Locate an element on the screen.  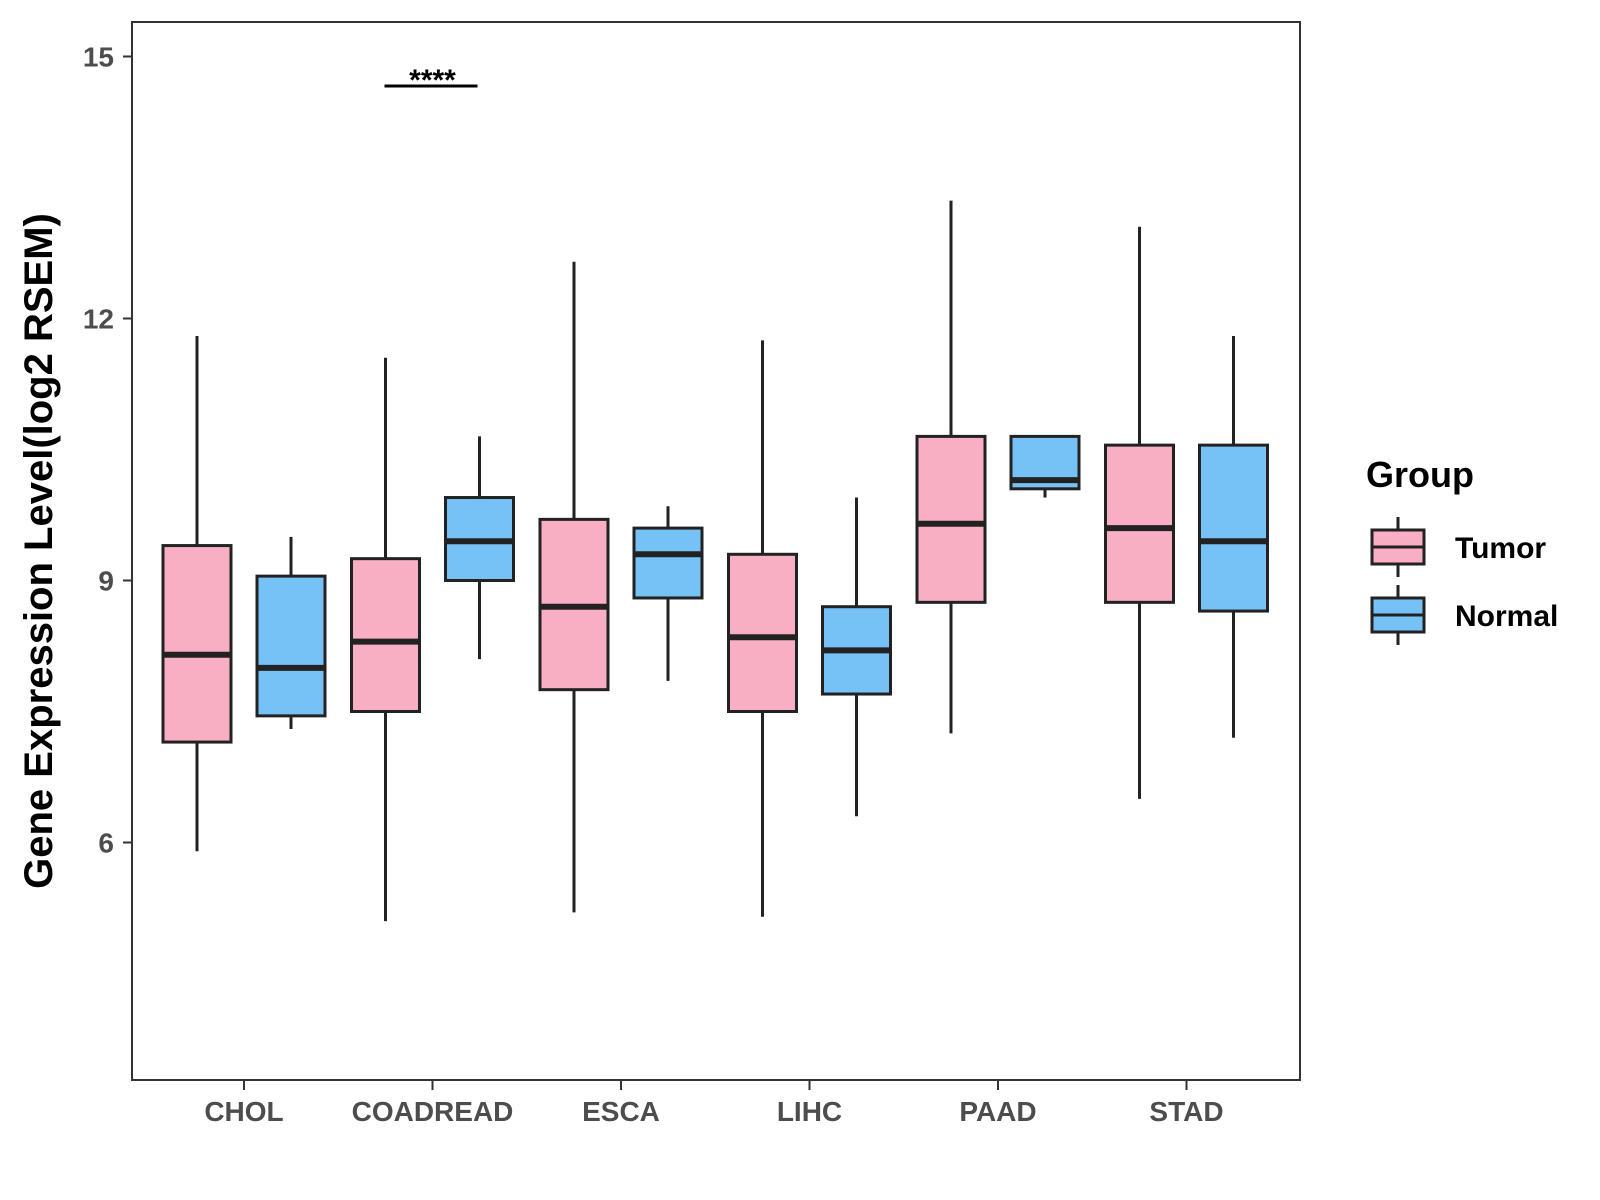
box-normal-chol is located at coordinates (291, 632).